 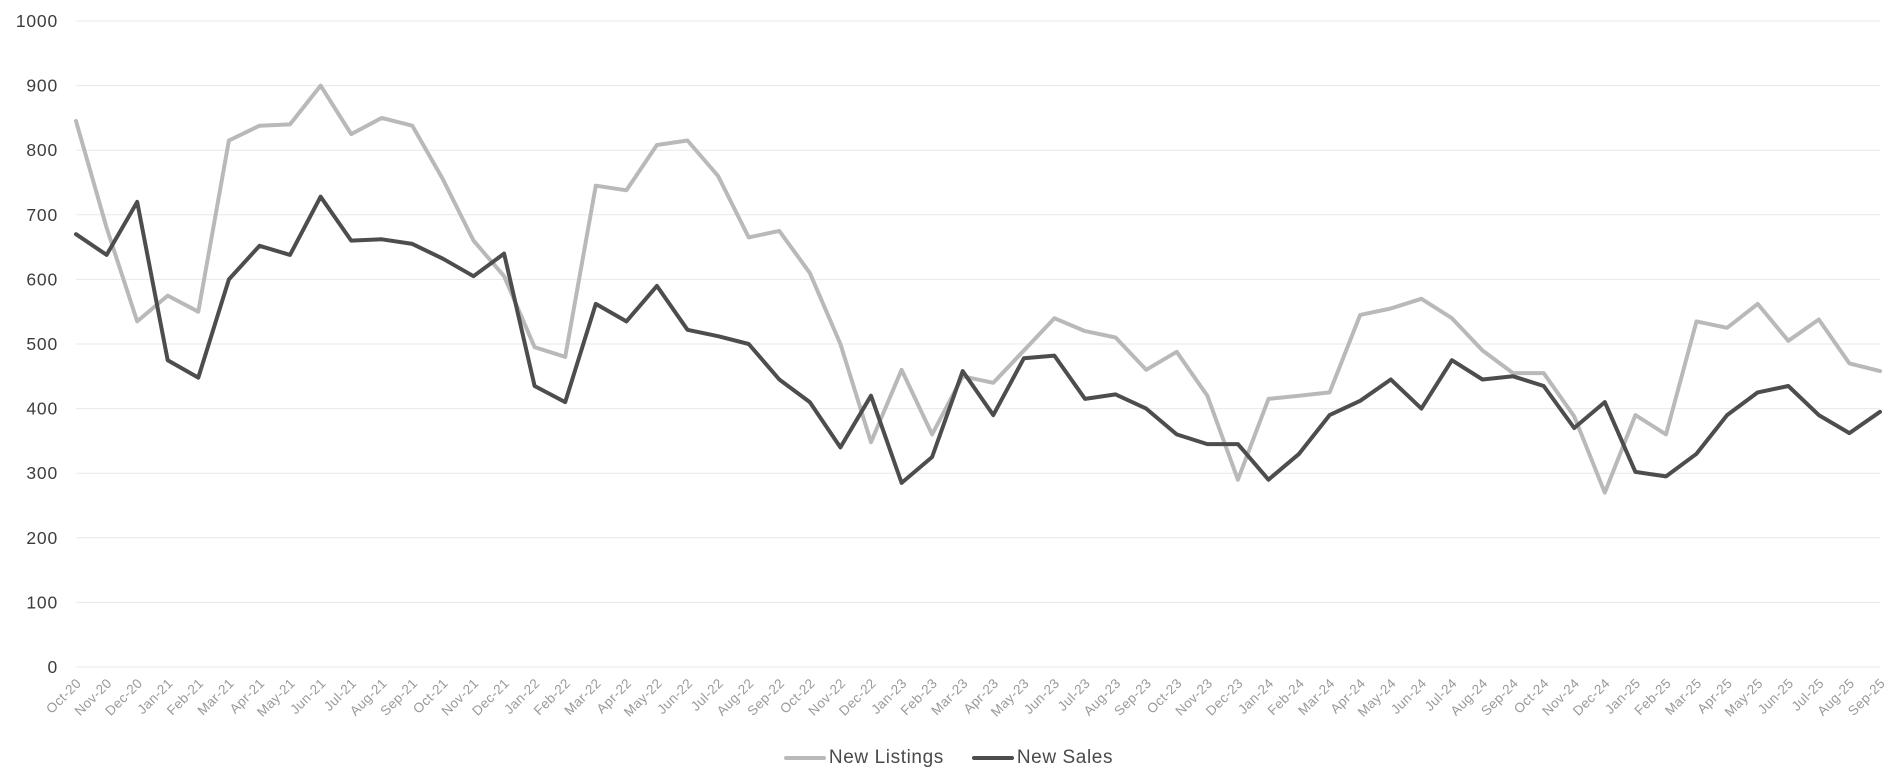 I want to click on y-axis-tick-label: 1000, so click(x=37, y=21).